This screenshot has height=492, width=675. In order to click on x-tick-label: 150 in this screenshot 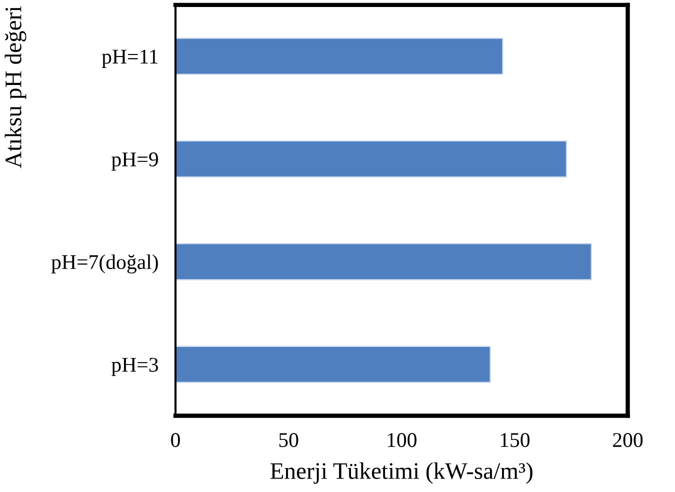, I will do `click(515, 440)`.